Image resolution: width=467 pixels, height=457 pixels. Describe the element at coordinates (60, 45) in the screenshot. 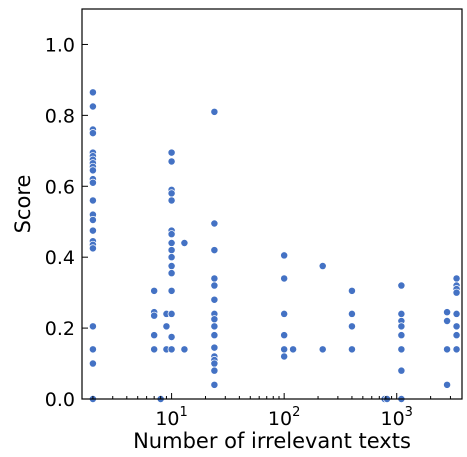

I see `y-tick-label: 1.0` at that location.